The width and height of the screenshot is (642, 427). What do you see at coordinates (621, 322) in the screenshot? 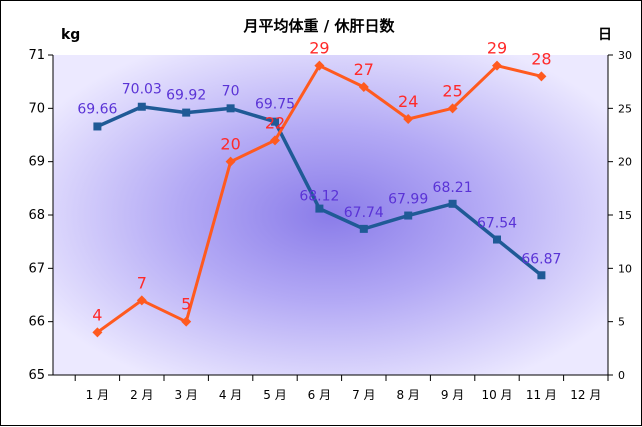
I see `y-right-tick-label: 5` at bounding box center [621, 322].